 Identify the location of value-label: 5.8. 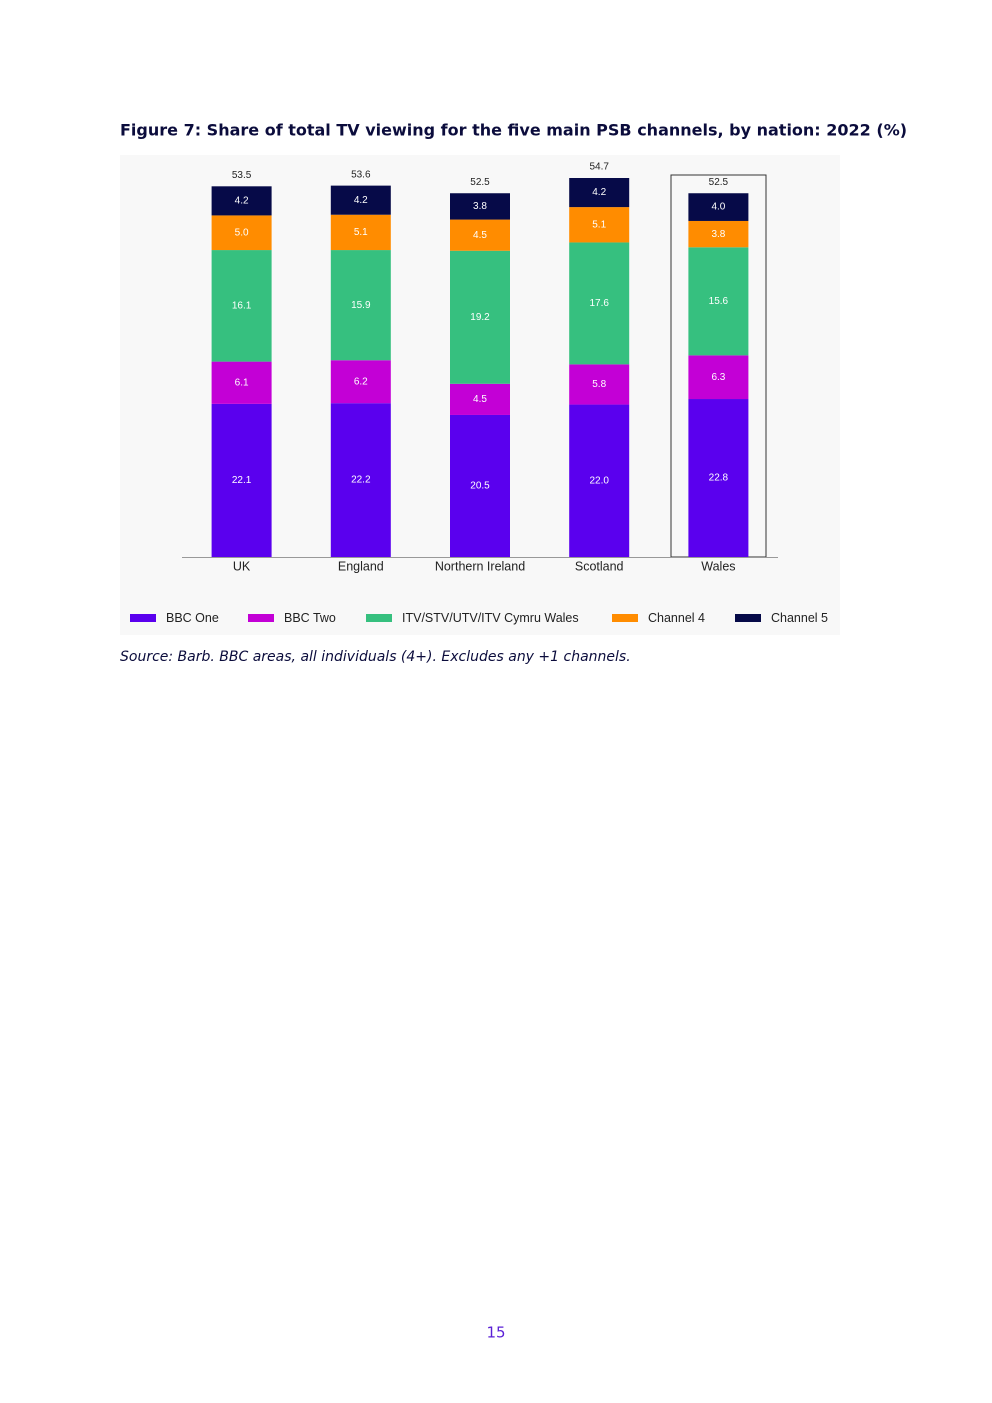
(599, 384).